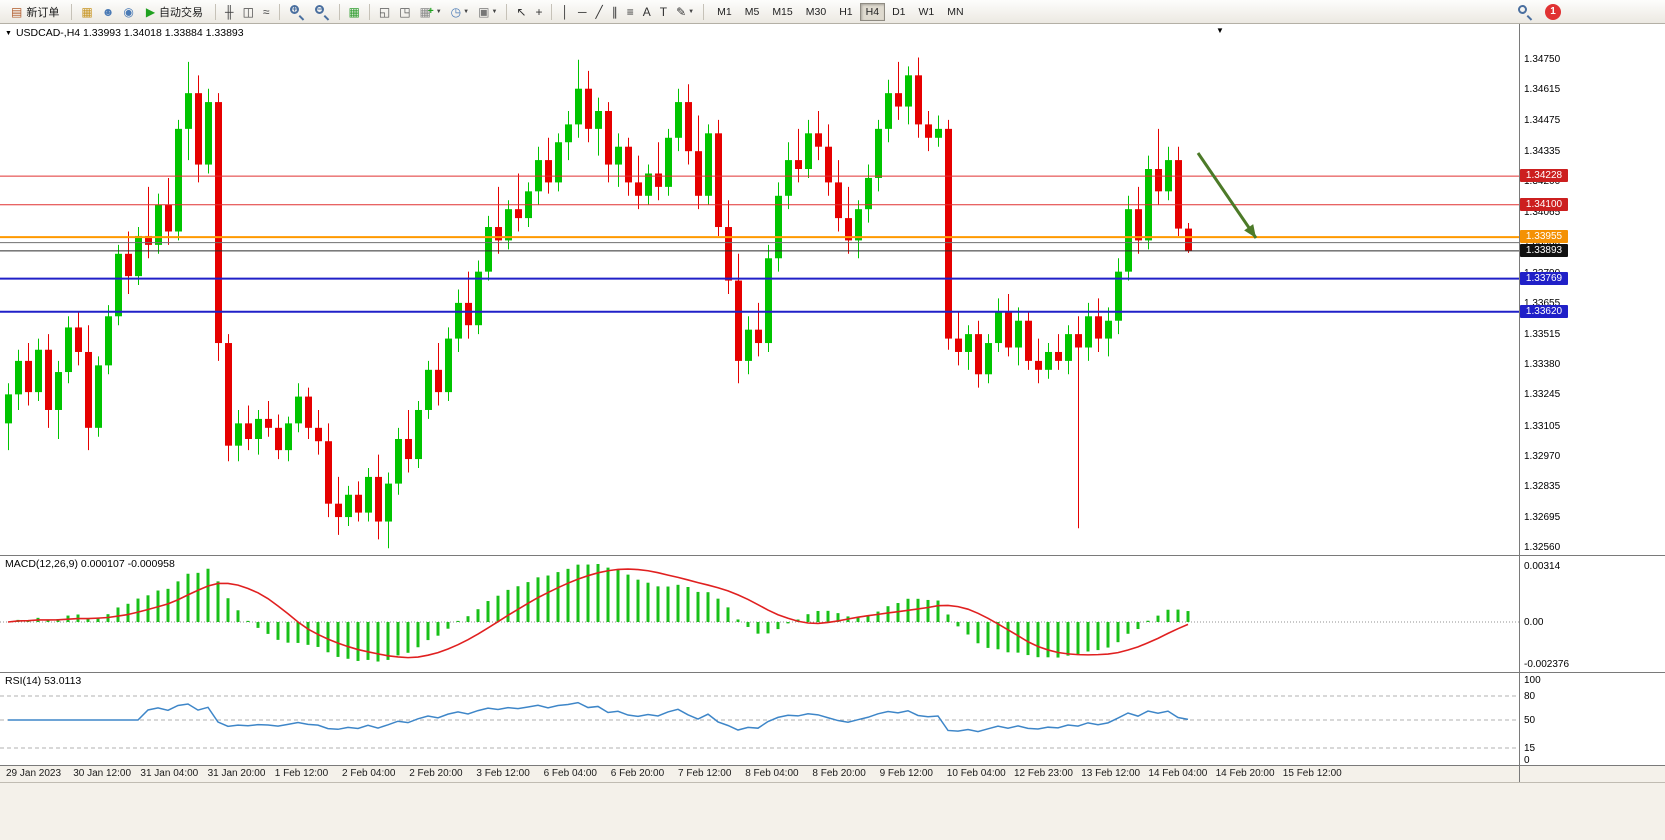  Describe the element at coordinates (759, 719) in the screenshot. I see `rsi-chart` at that location.